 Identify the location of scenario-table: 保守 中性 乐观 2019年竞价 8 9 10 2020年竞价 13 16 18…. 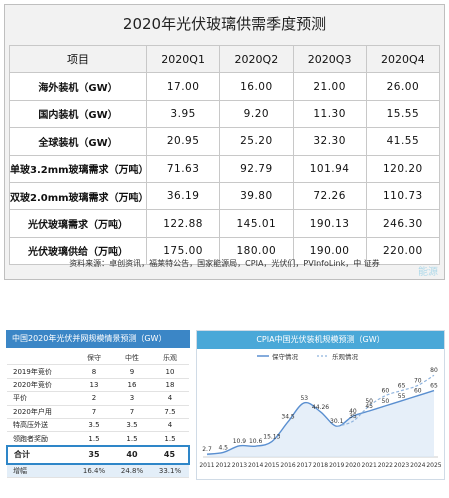
(98, 415).